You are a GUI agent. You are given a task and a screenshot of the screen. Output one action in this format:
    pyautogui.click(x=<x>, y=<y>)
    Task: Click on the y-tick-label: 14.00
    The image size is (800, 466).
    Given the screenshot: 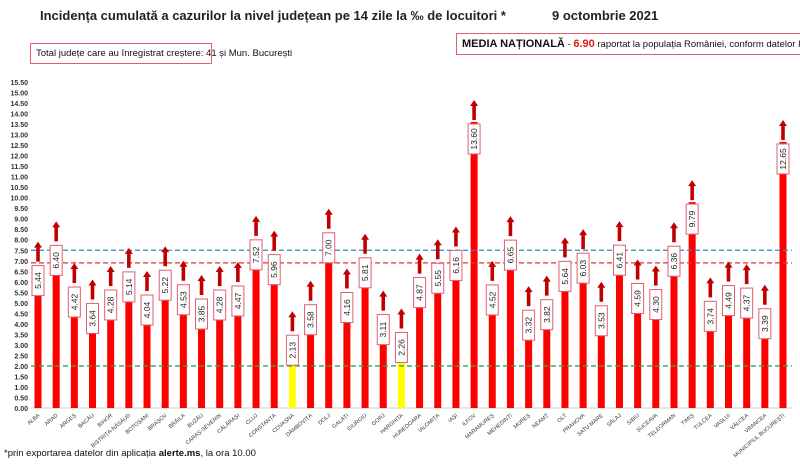 What is the action you would take?
    pyautogui.click(x=19, y=115)
    